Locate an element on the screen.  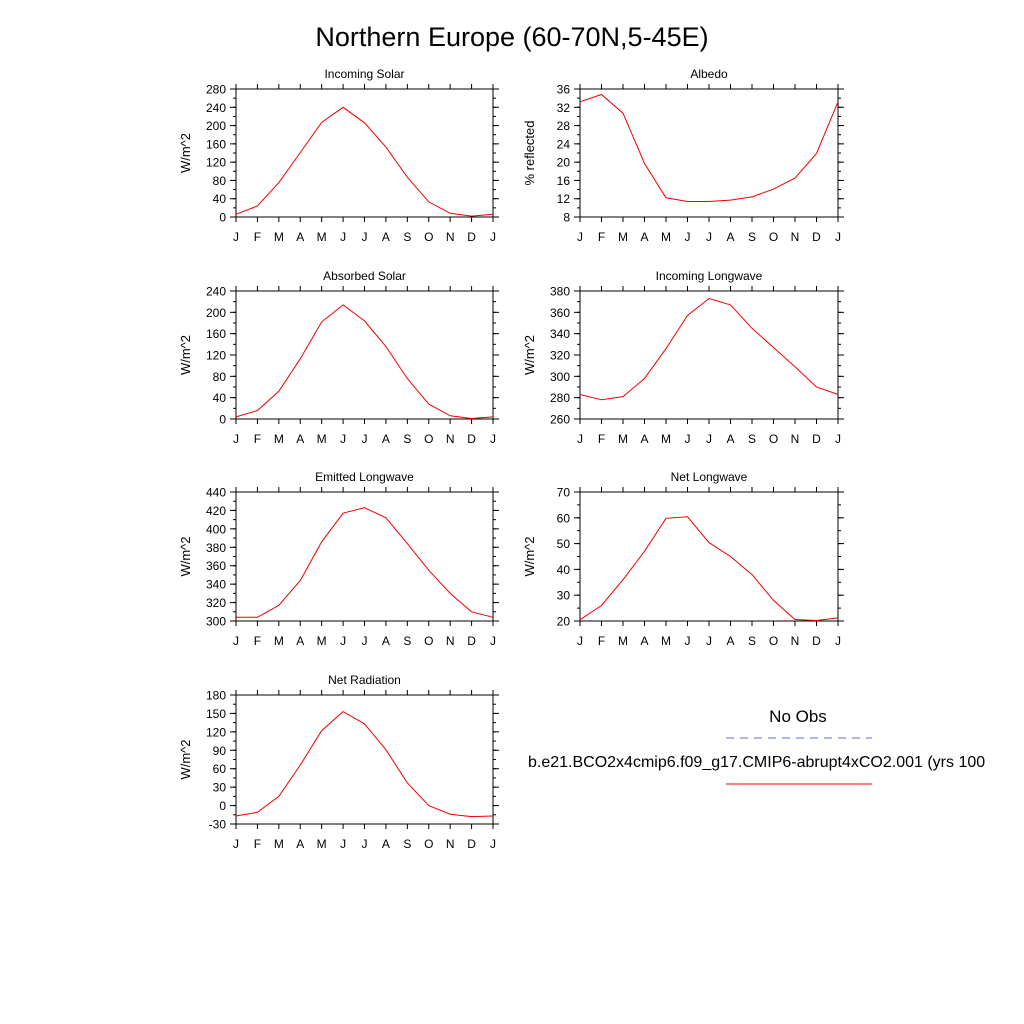
y-tick-label: 40 is located at coordinates (220, 199).